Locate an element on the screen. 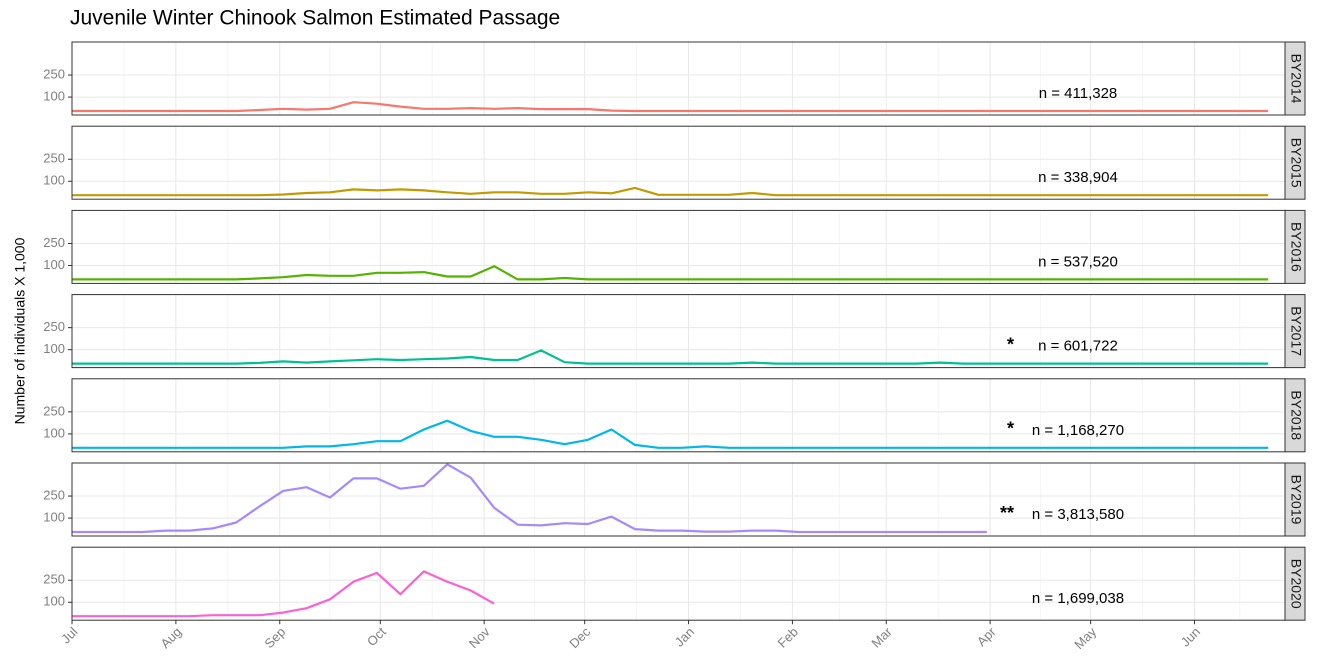 The image size is (1330, 661). annotation: n = 537,520 is located at coordinates (1078, 261).